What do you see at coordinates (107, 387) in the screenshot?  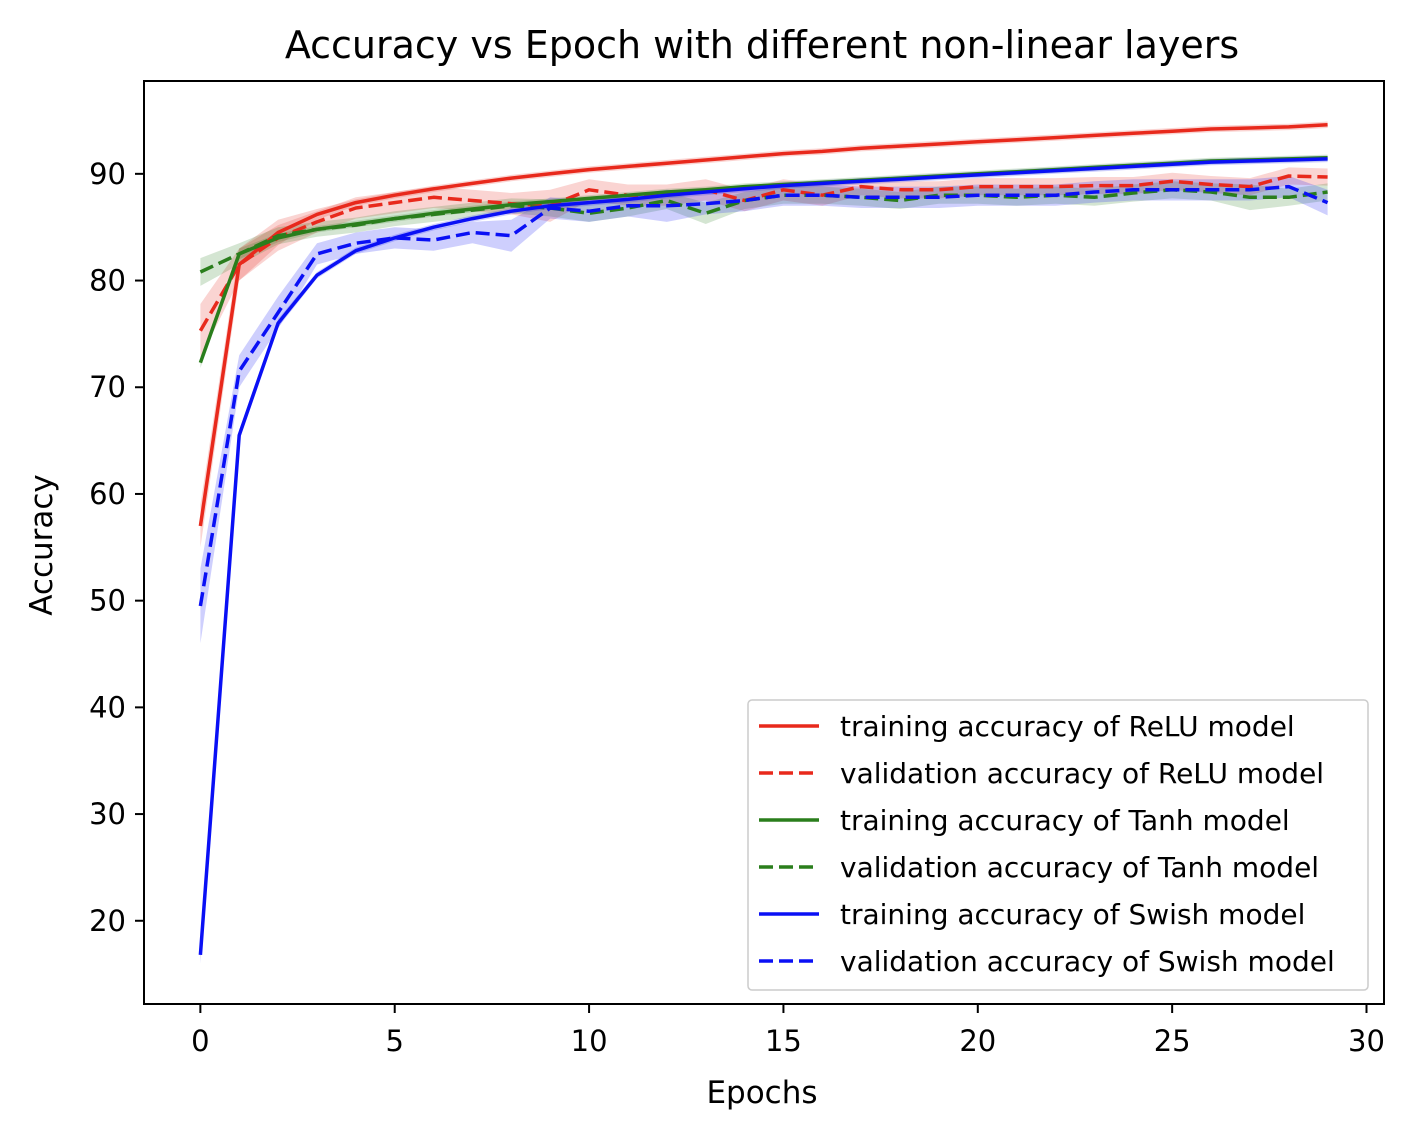 I see `y-tick-label: 70` at bounding box center [107, 387].